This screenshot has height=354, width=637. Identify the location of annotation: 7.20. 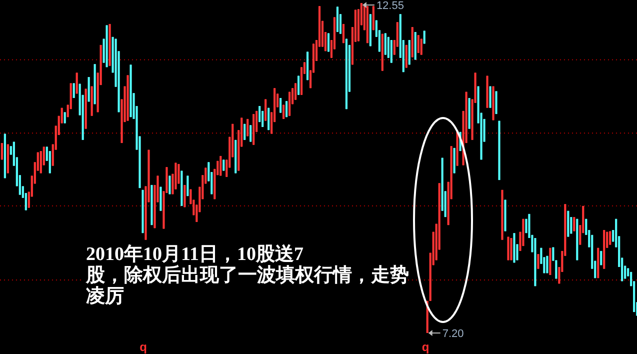
(453, 334).